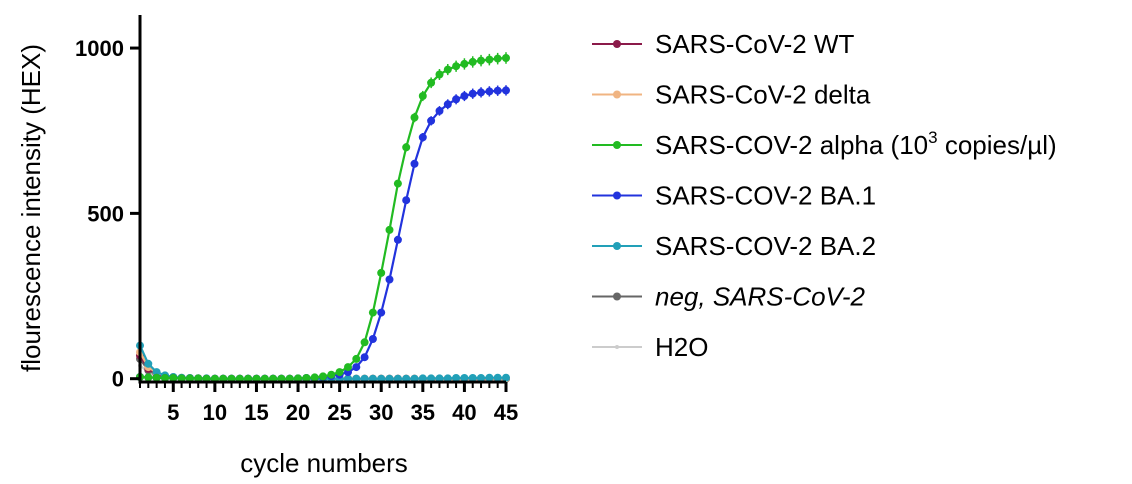 The image size is (1132, 484). What do you see at coordinates (506, 412) in the screenshot?
I see `x-tick-label: 45` at bounding box center [506, 412].